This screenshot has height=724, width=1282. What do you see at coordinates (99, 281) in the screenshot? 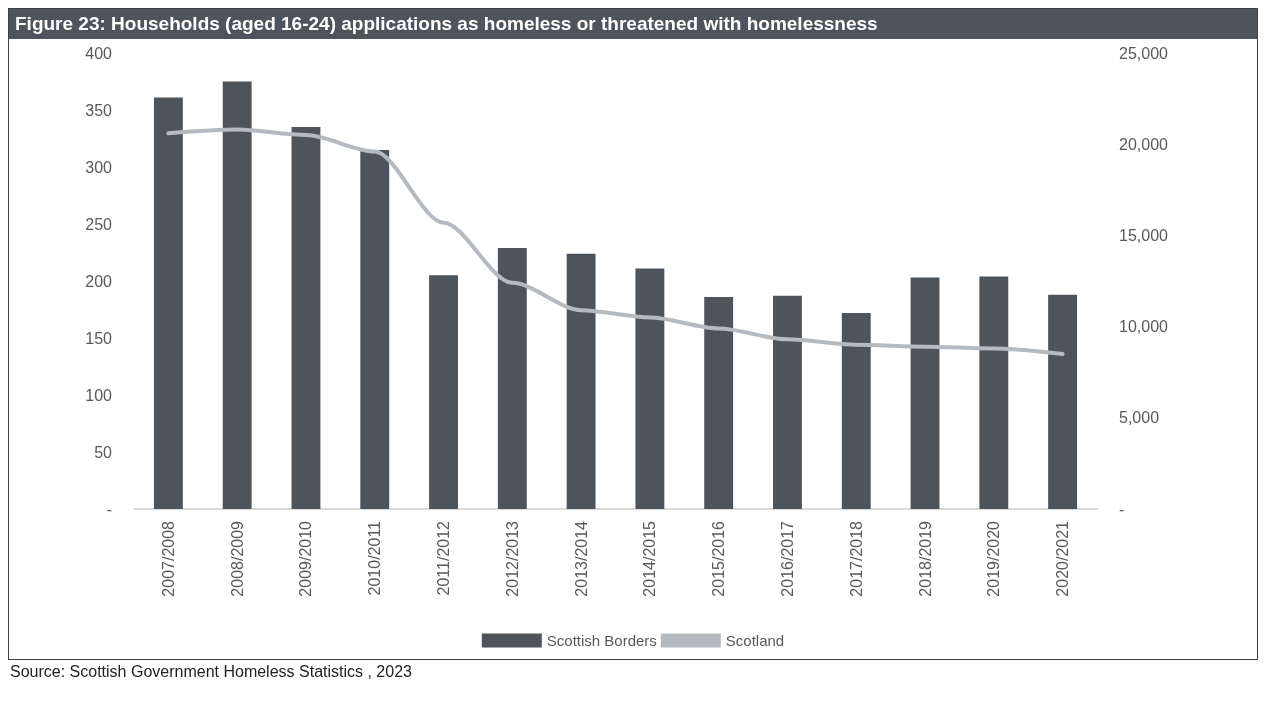
I see `y-tick-label: 200` at bounding box center [99, 281].